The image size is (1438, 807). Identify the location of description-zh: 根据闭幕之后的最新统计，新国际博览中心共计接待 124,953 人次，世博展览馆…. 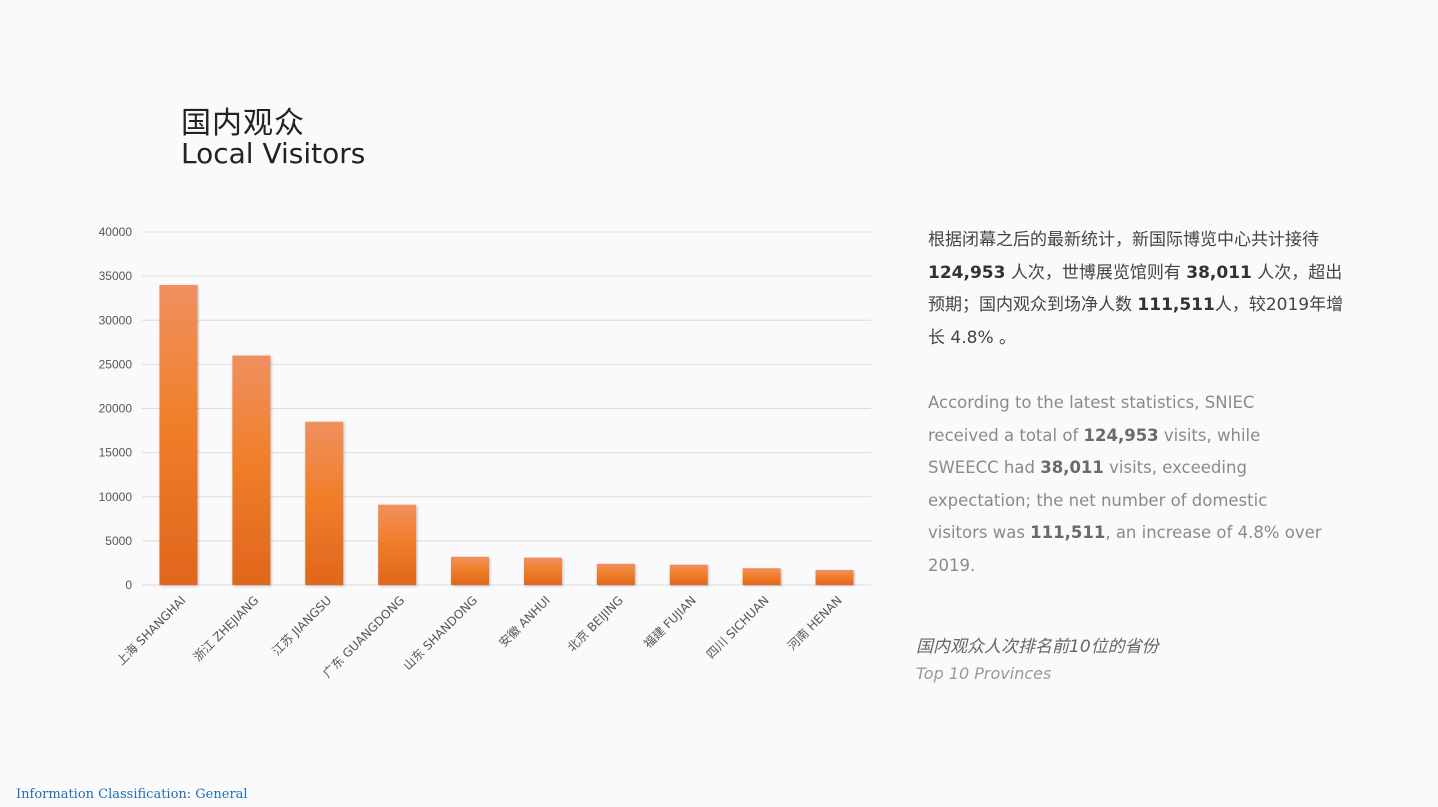
(1136, 289).